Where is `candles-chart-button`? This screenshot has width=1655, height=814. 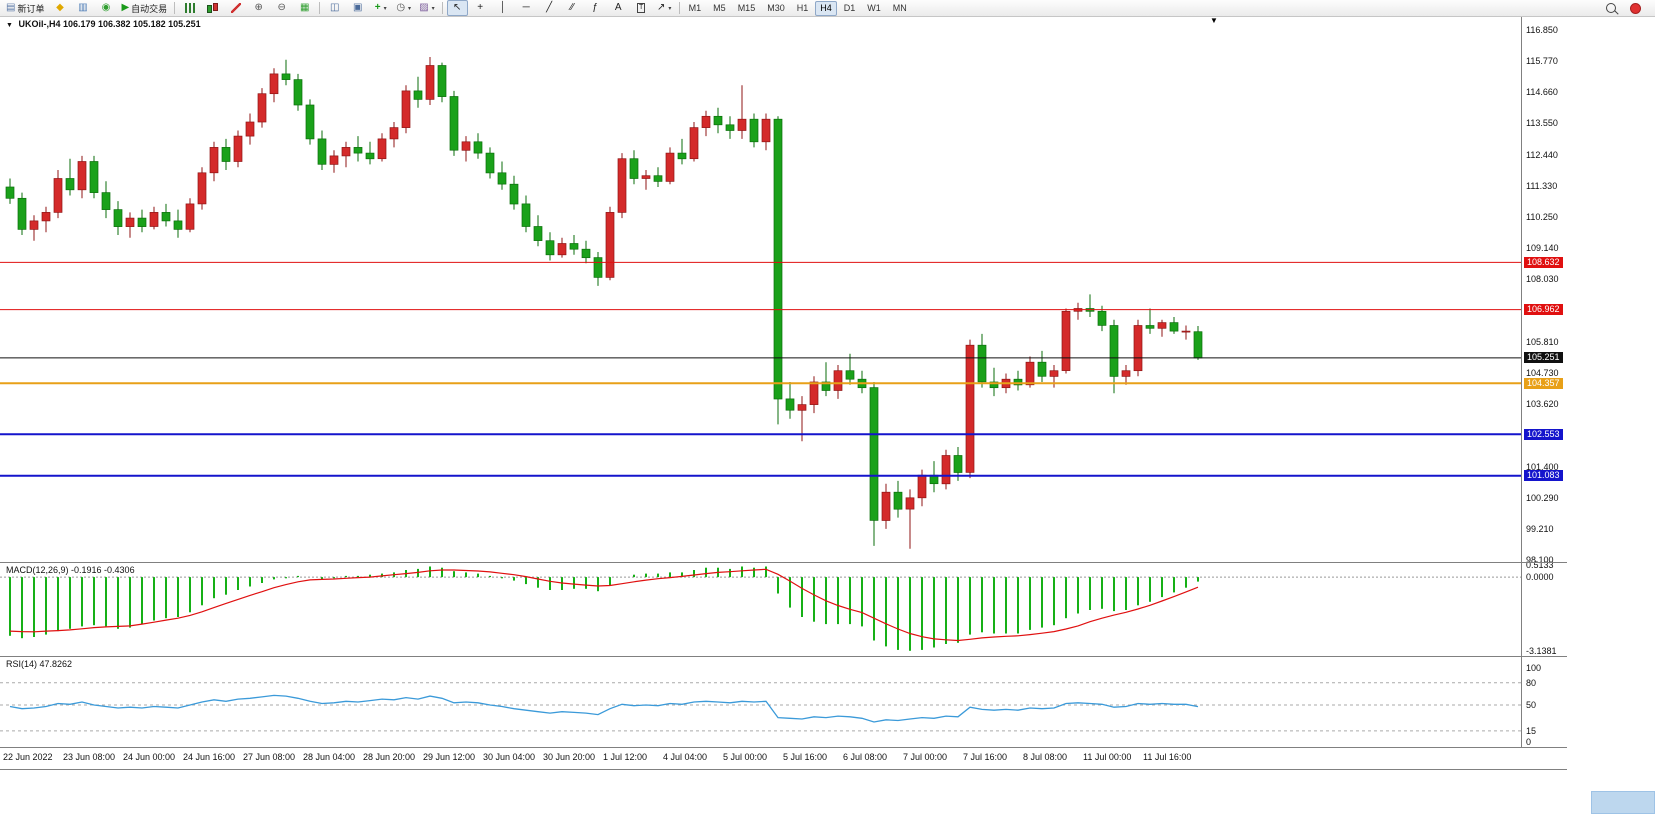
candles-chart-button is located at coordinates (212, 8).